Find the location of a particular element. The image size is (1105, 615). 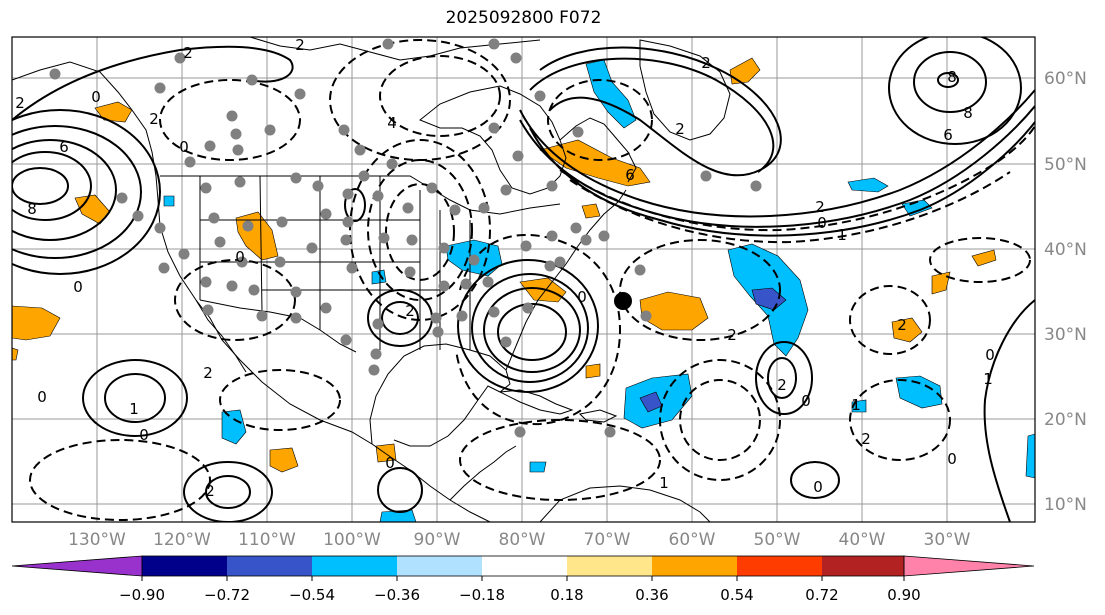

orange-region-hudson is located at coordinates (591, 211).